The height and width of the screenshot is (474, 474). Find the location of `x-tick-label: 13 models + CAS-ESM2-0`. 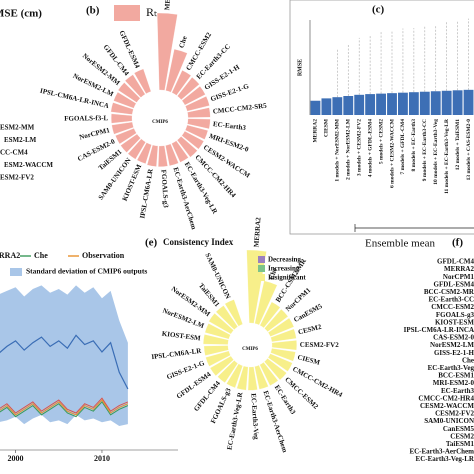

x-tick-label: 13 models + CAS-ESM2-0 is located at coordinates (469, 150).